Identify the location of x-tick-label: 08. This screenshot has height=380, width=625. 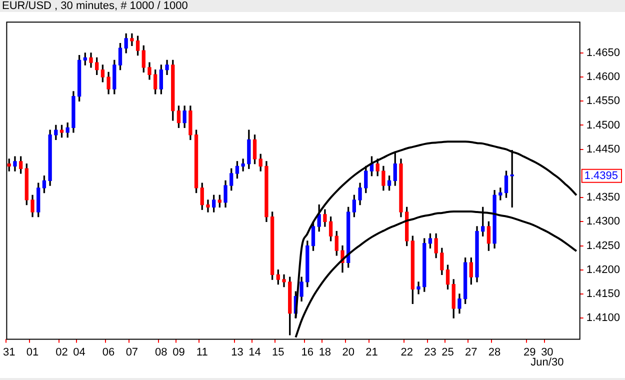
(161, 352).